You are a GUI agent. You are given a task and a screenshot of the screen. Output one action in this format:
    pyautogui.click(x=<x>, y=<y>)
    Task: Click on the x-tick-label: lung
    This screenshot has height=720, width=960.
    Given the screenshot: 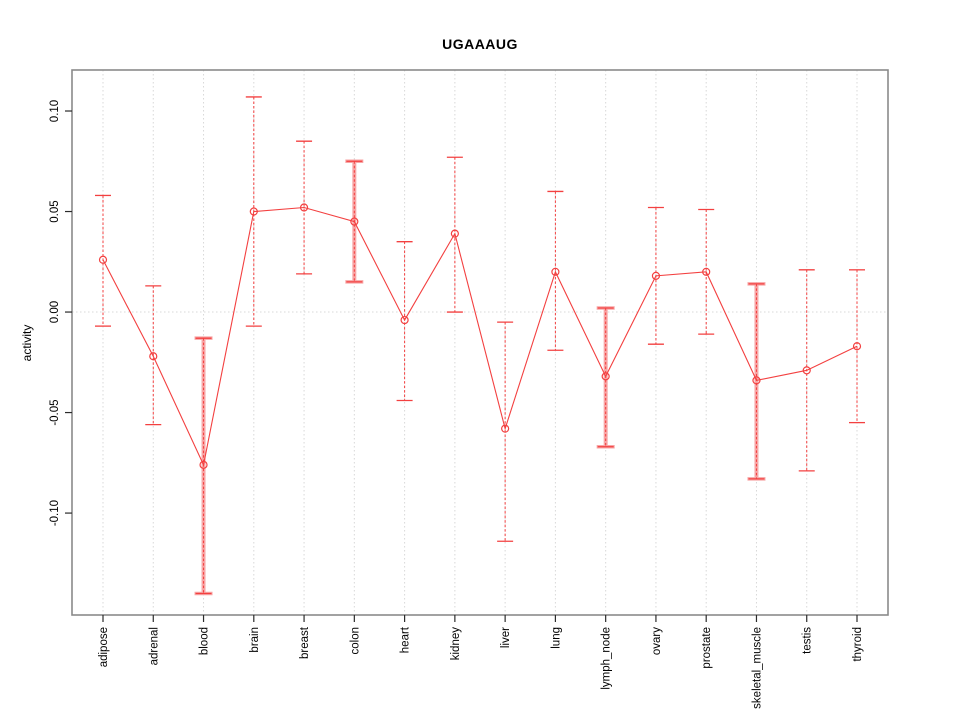 What is the action you would take?
    pyautogui.click(x=556, y=638)
    